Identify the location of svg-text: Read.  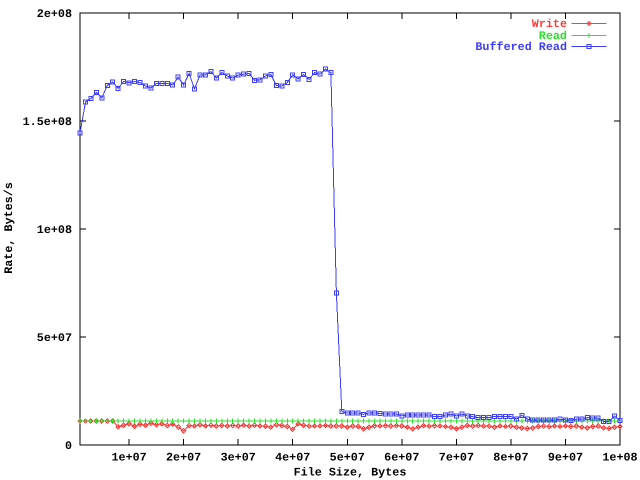
(553, 36).